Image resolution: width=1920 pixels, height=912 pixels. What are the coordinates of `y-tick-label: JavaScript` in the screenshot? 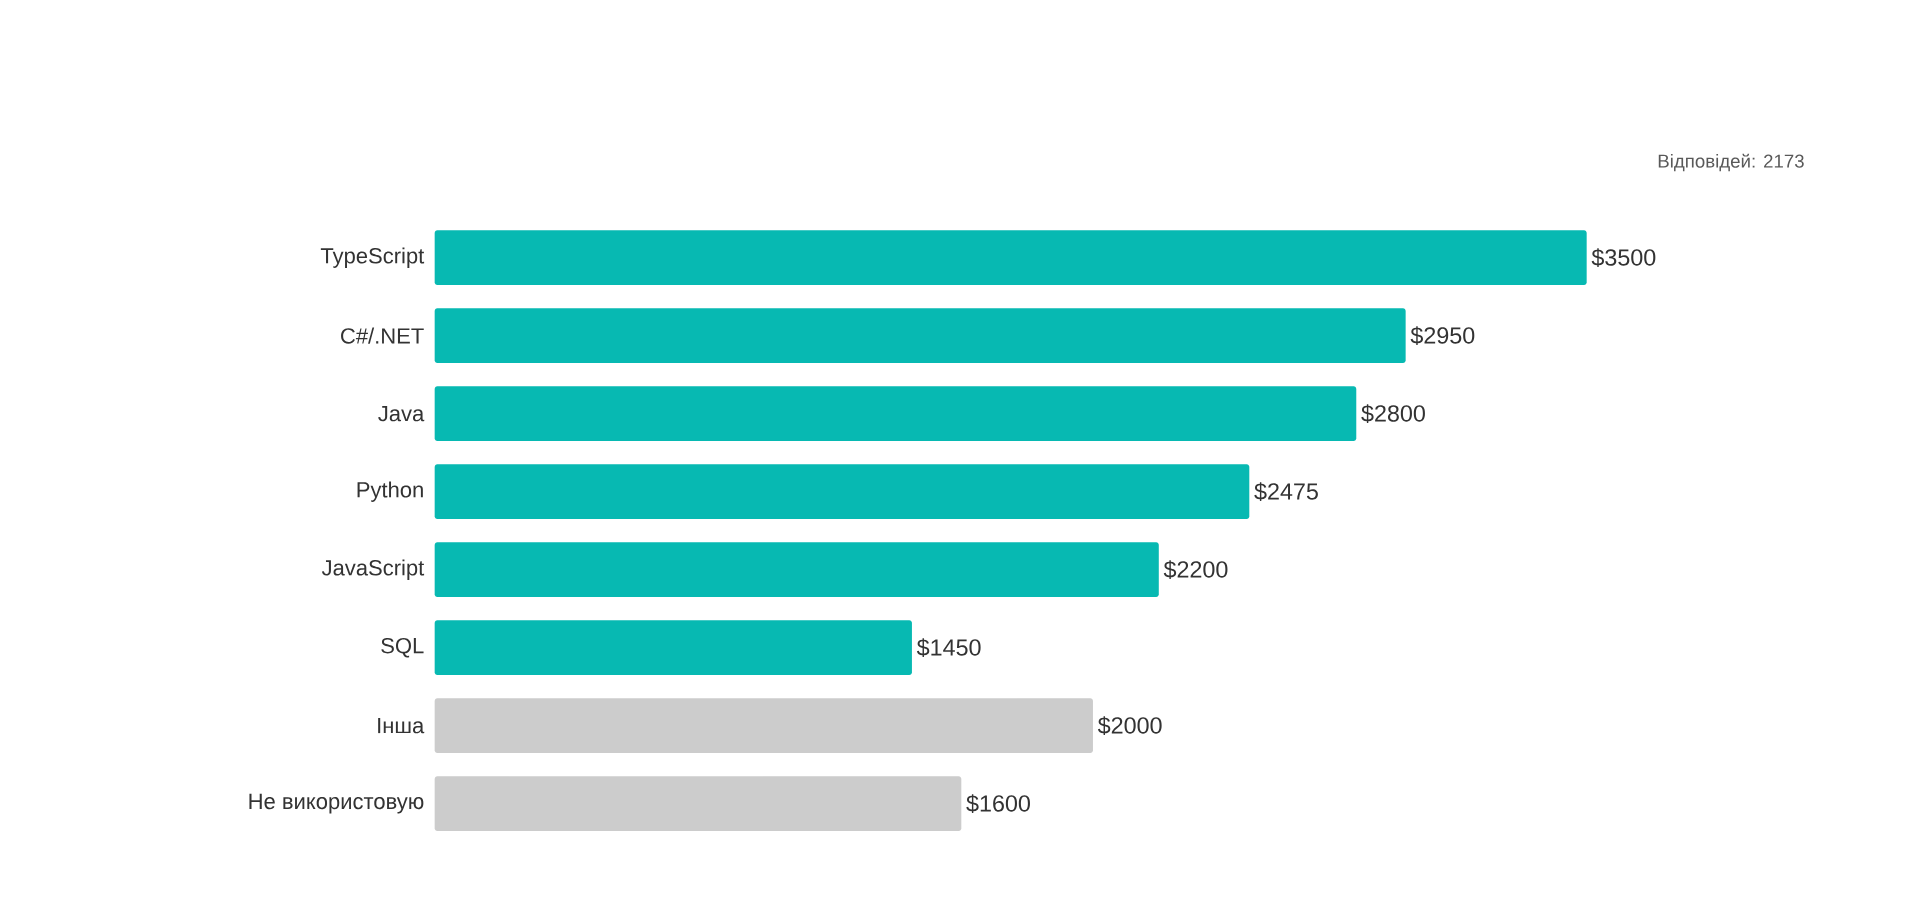 It's located at (373, 569).